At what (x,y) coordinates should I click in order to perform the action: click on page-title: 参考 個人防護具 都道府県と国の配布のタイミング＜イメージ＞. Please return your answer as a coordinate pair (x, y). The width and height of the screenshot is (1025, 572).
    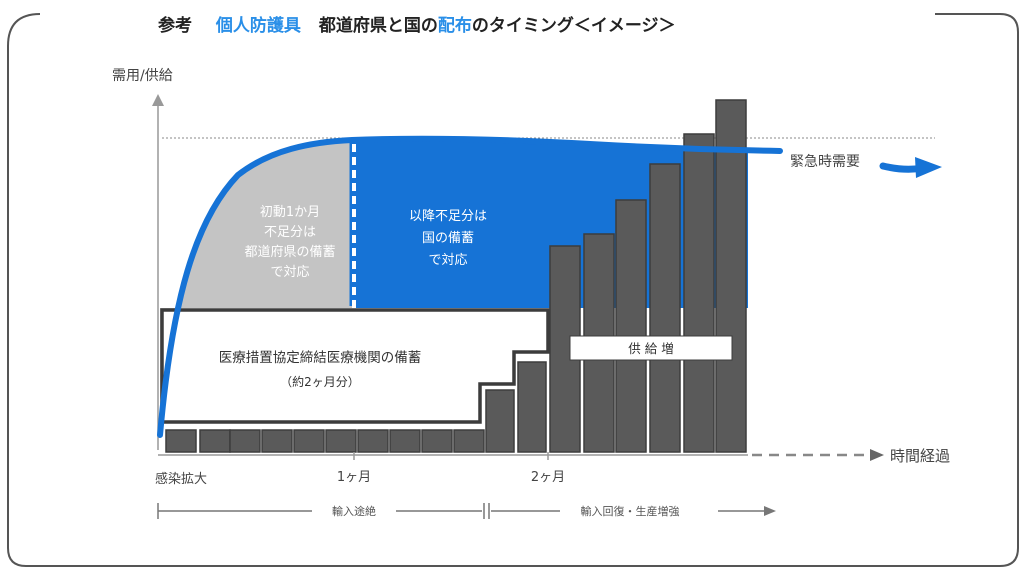
    Looking at the image, I should click on (417, 25).